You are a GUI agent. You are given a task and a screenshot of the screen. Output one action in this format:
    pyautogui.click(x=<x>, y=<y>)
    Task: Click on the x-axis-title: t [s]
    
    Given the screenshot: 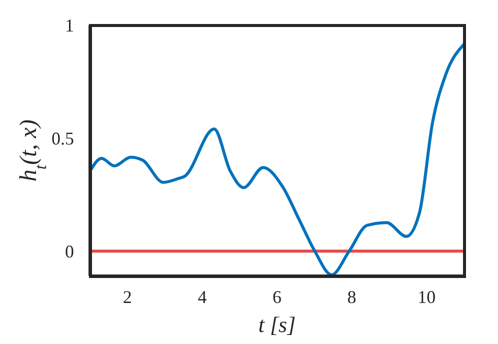 What is the action you would take?
    pyautogui.click(x=277, y=324)
    